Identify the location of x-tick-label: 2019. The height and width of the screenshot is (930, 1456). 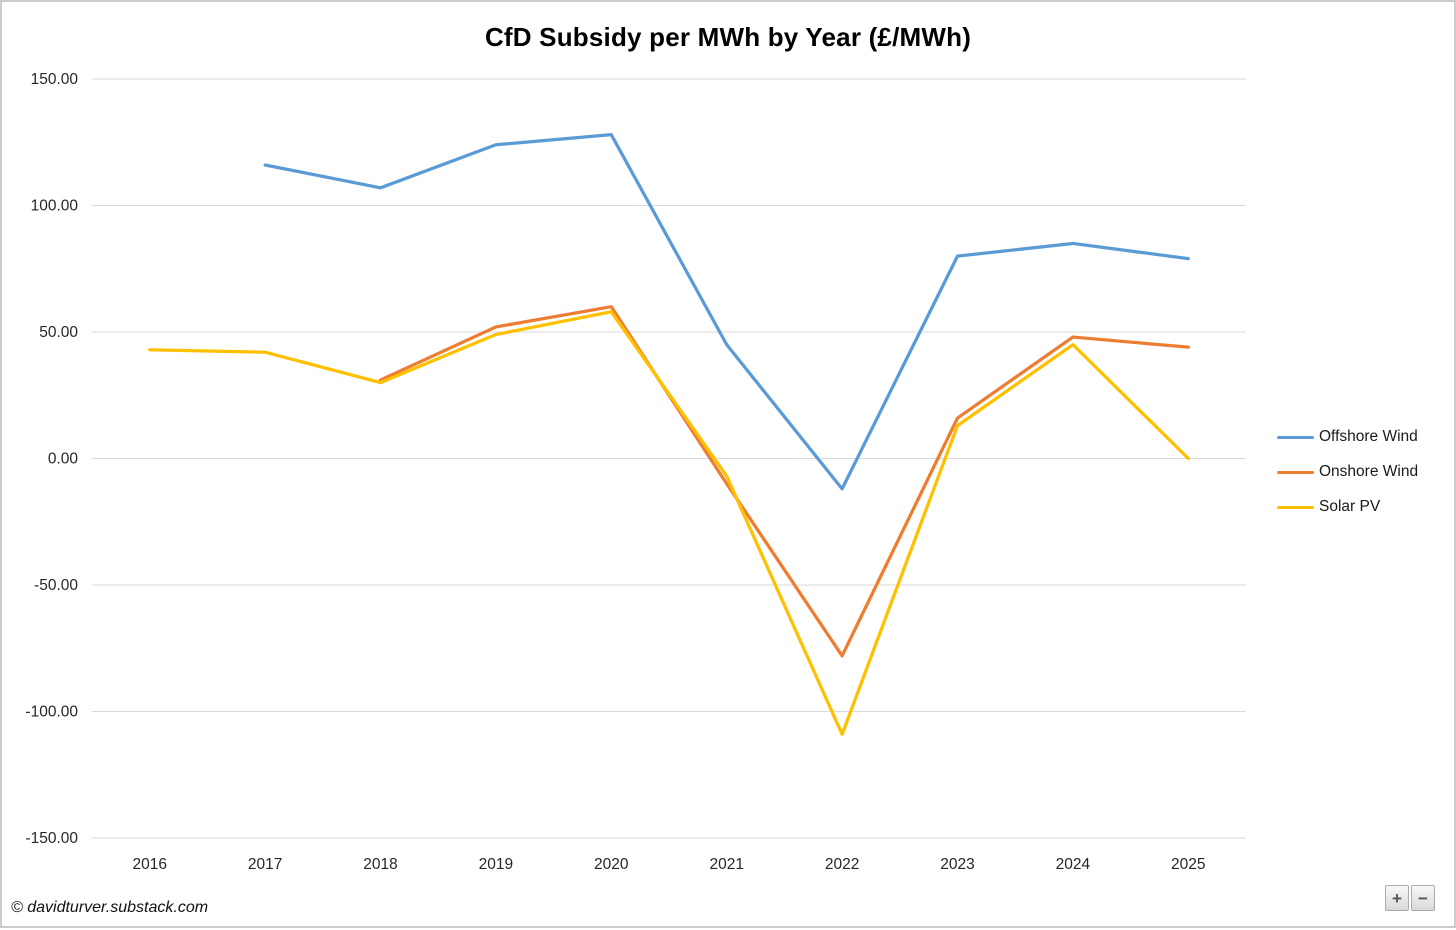
(496, 864).